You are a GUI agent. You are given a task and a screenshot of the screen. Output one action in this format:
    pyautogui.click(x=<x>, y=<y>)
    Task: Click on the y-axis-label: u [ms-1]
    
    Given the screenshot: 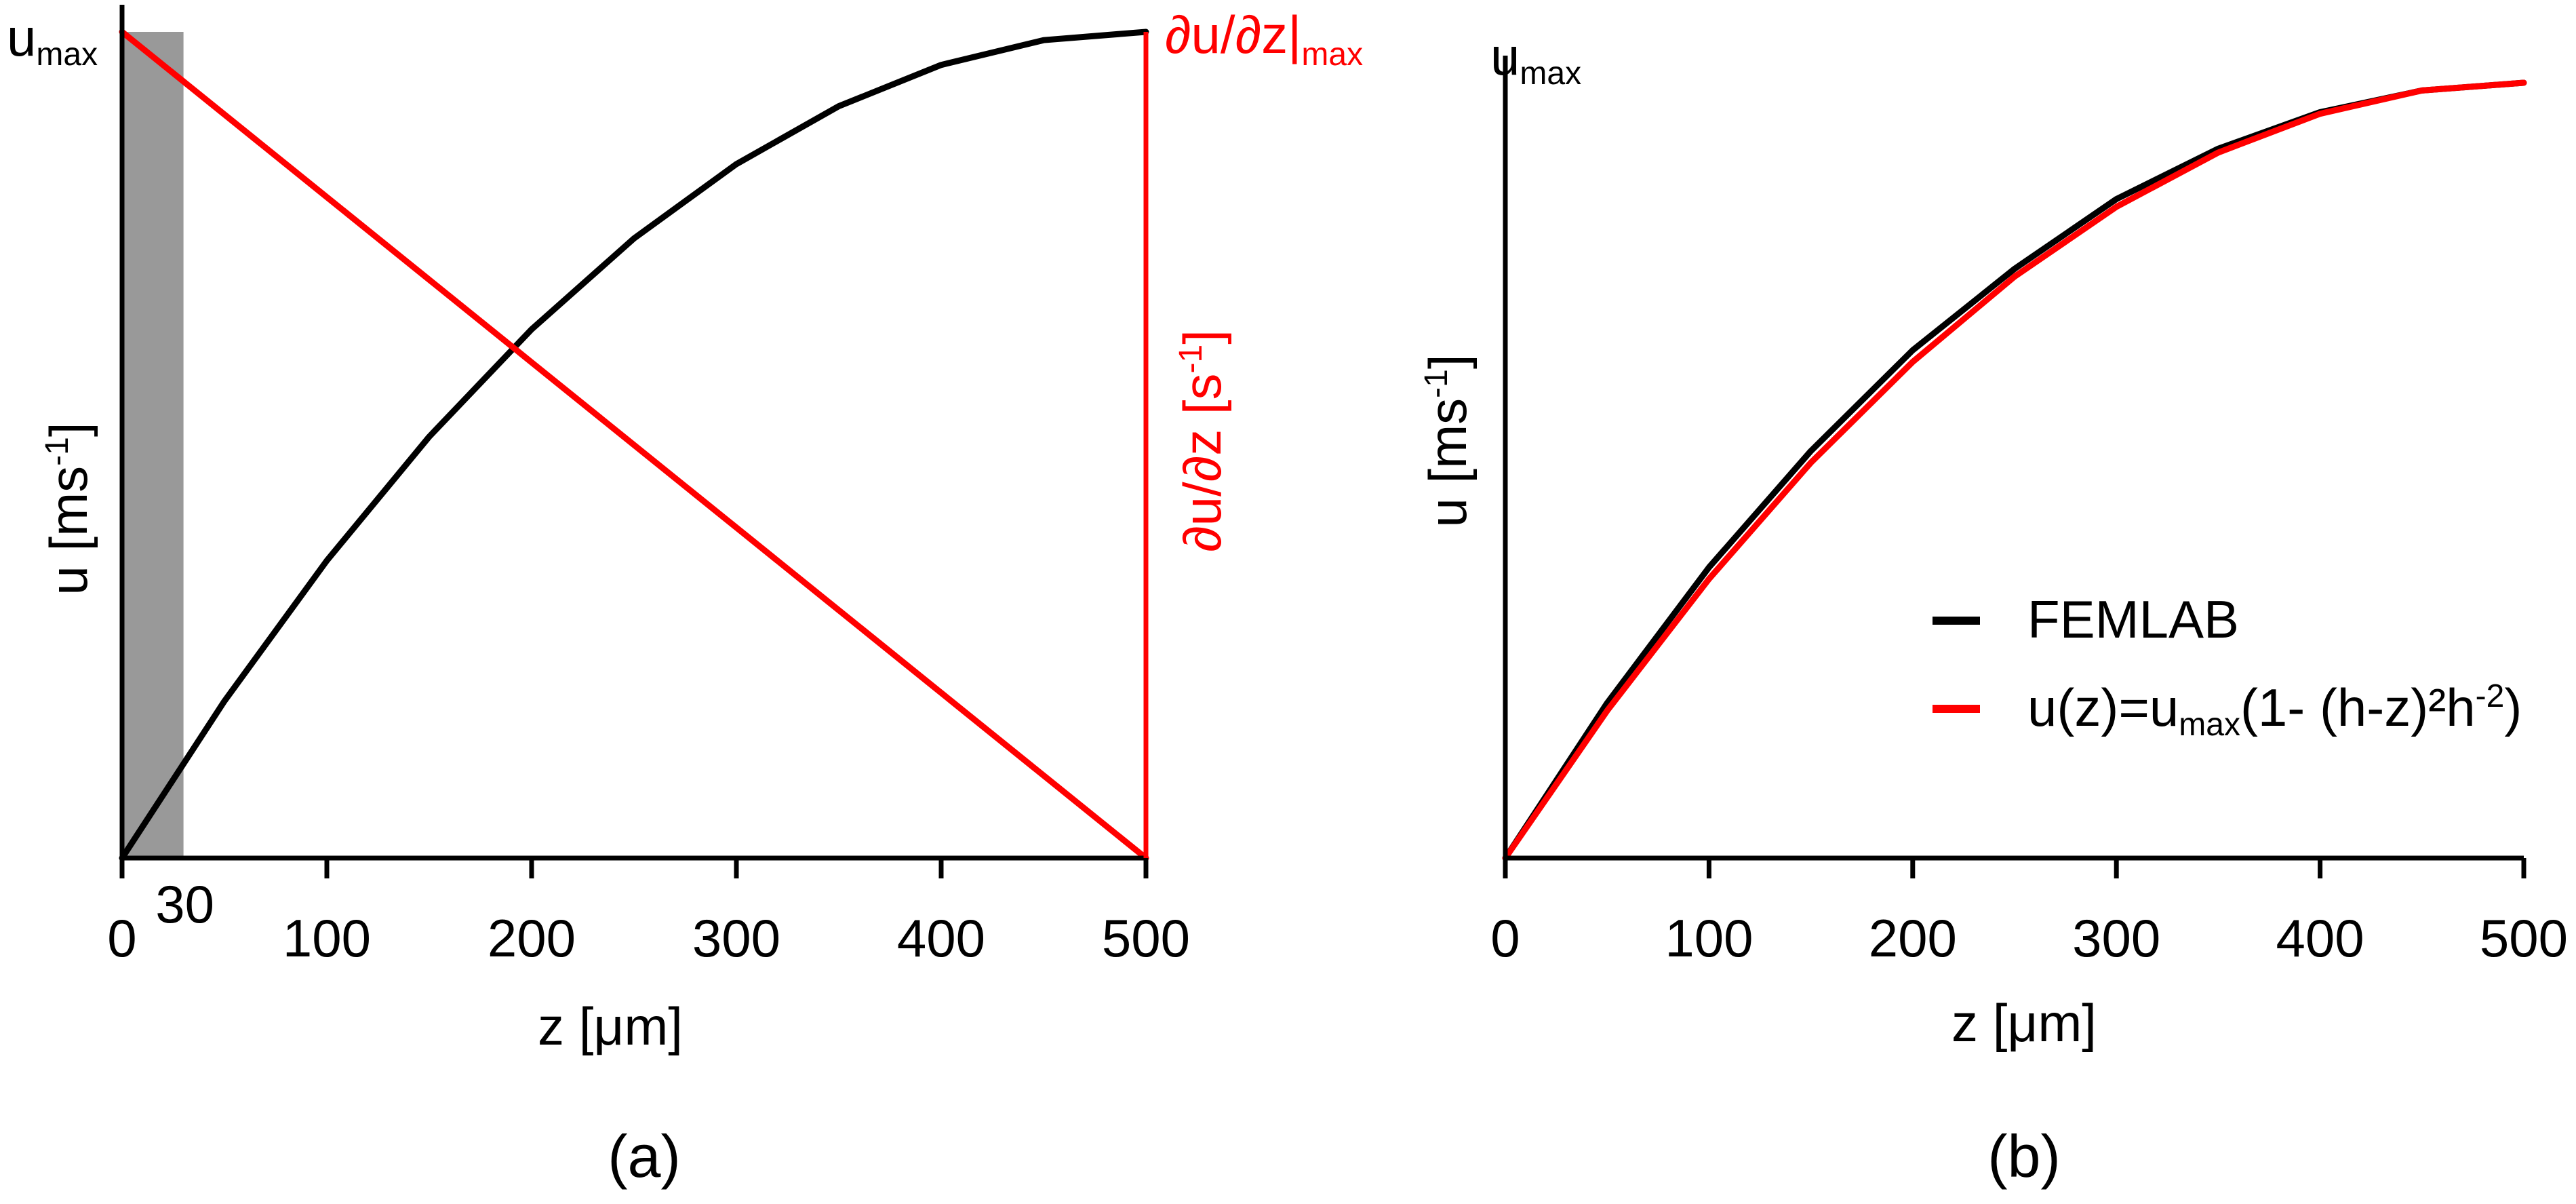 What is the action you would take?
    pyautogui.click(x=1448, y=440)
    